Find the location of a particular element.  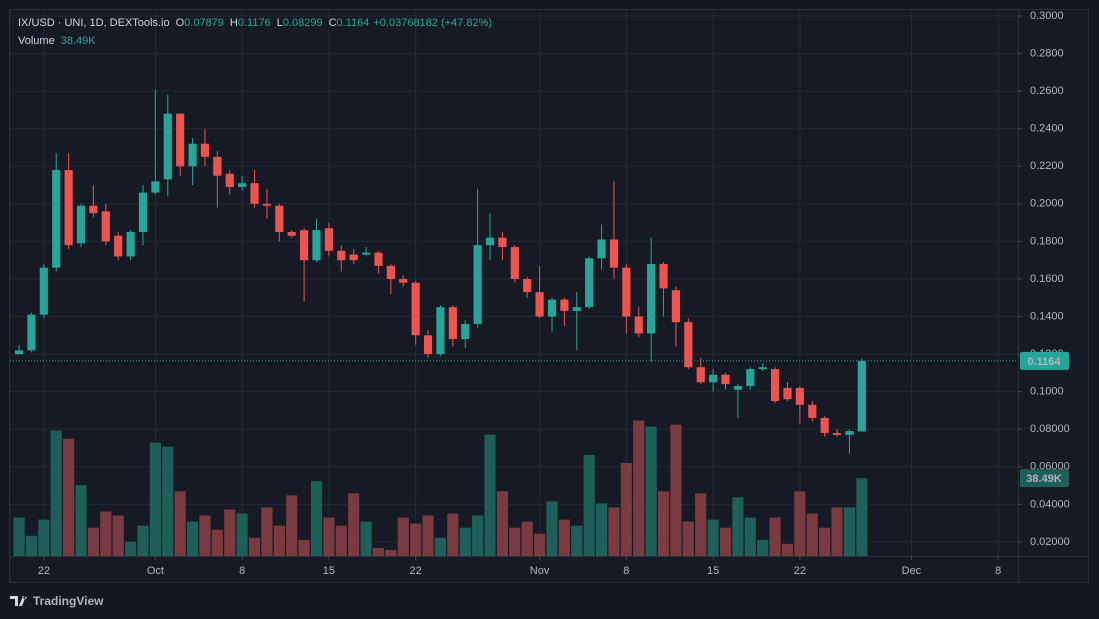

price-badge is located at coordinates (1044, 360).